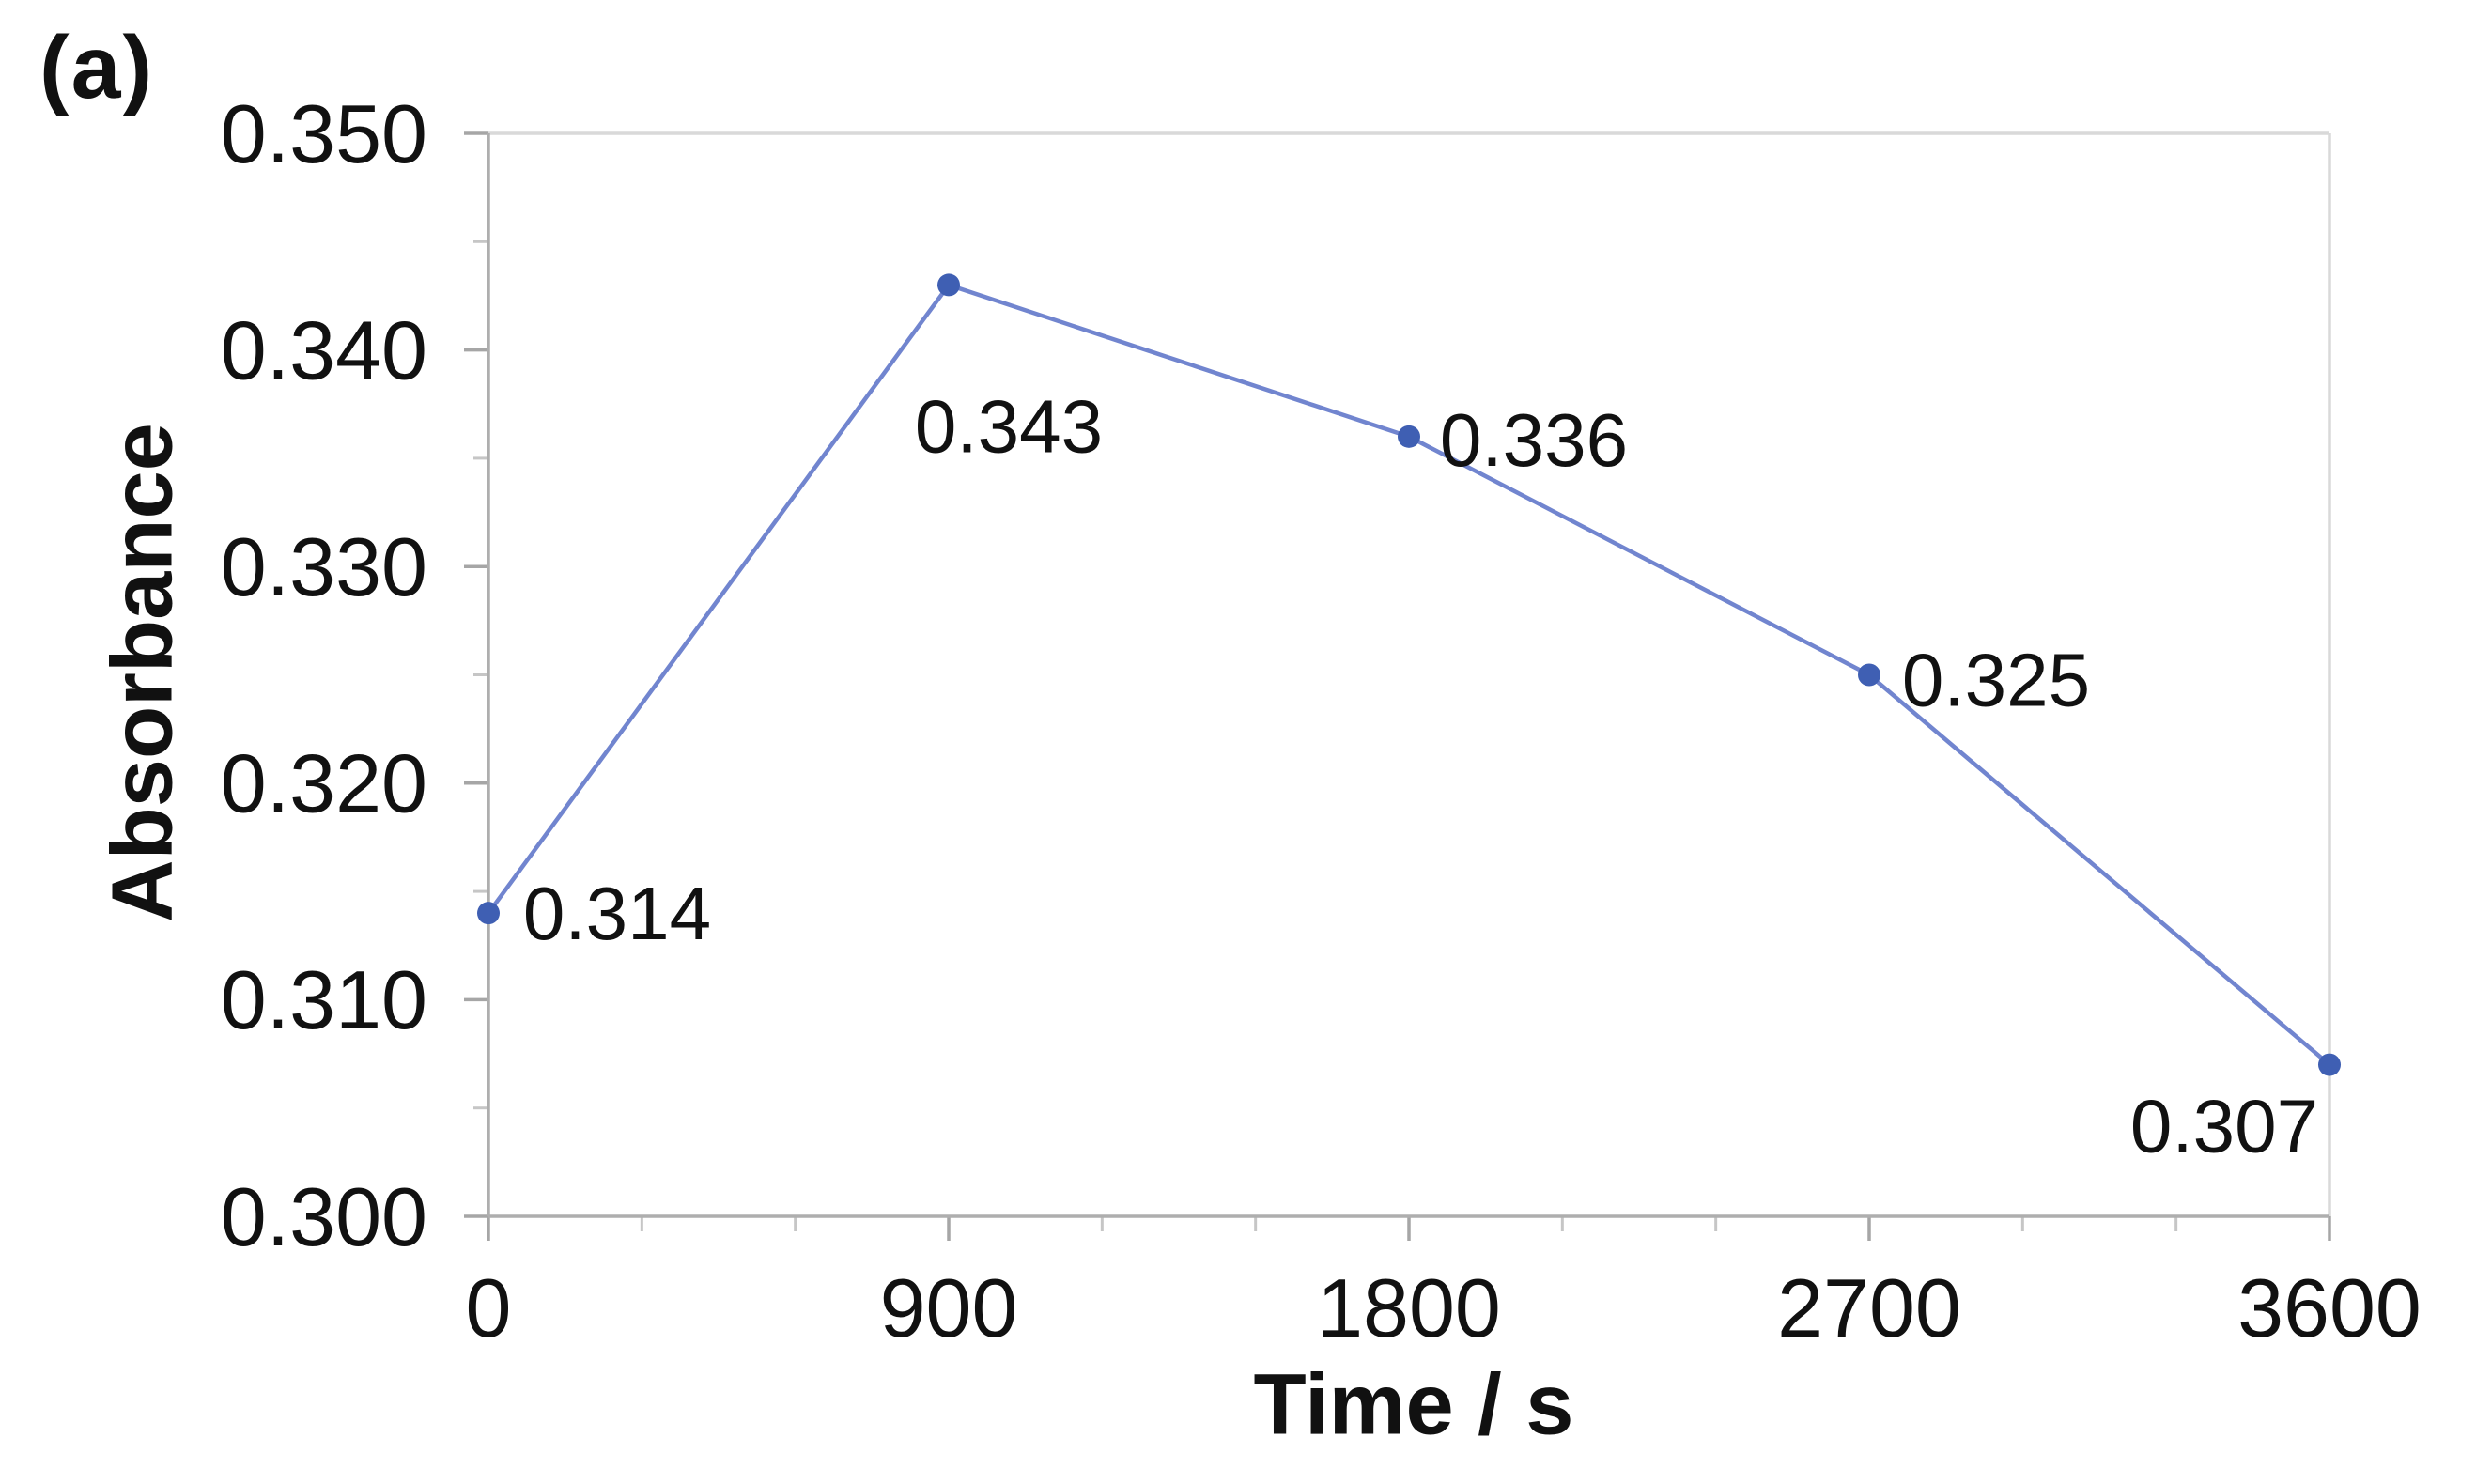 Image resolution: width=2476 pixels, height=1484 pixels. Describe the element at coordinates (324, 999) in the screenshot. I see `y-tick-label: 0.310` at that location.